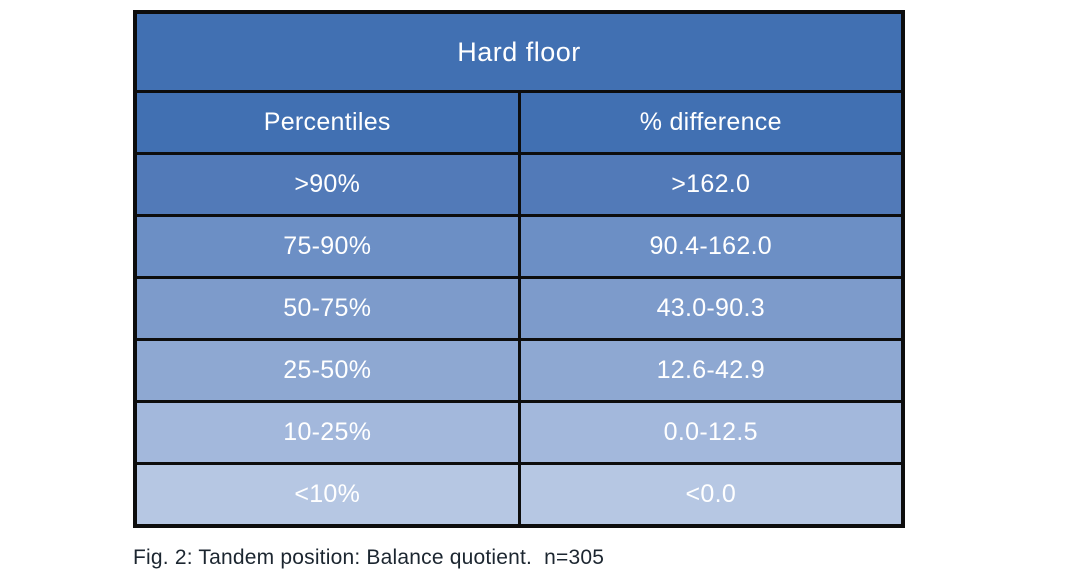  I want to click on column-header-difference: % difference, so click(710, 122).